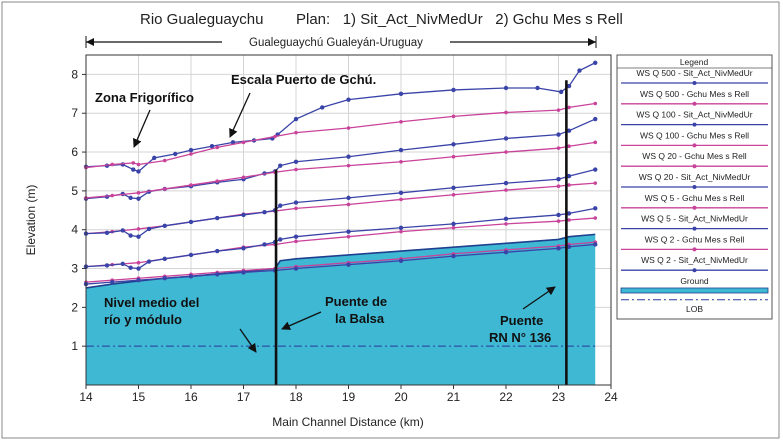 Image resolution: width=783 pixels, height=441 pixels. Describe the element at coordinates (694, 156) in the screenshot. I see `legend-entry-label: WS Q 20 - Gchu Mes s Rell` at that location.